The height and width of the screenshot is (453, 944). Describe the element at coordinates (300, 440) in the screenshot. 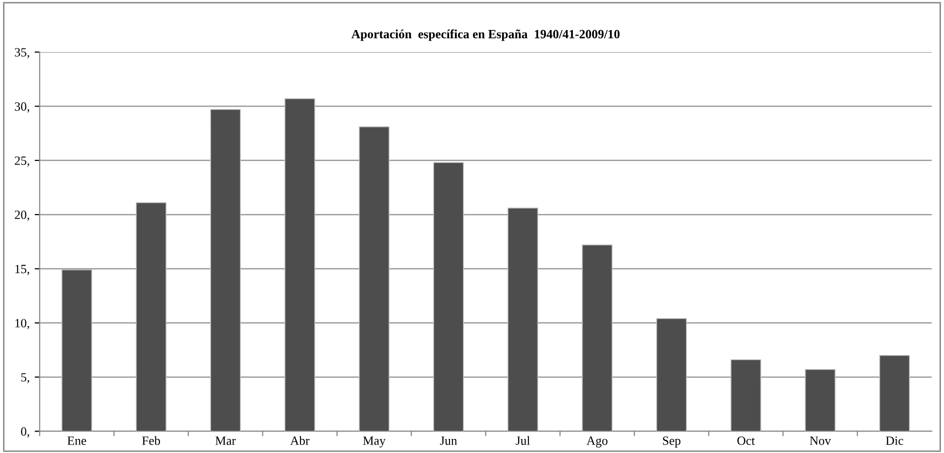

I see `x-tick-label: Abr` at that location.